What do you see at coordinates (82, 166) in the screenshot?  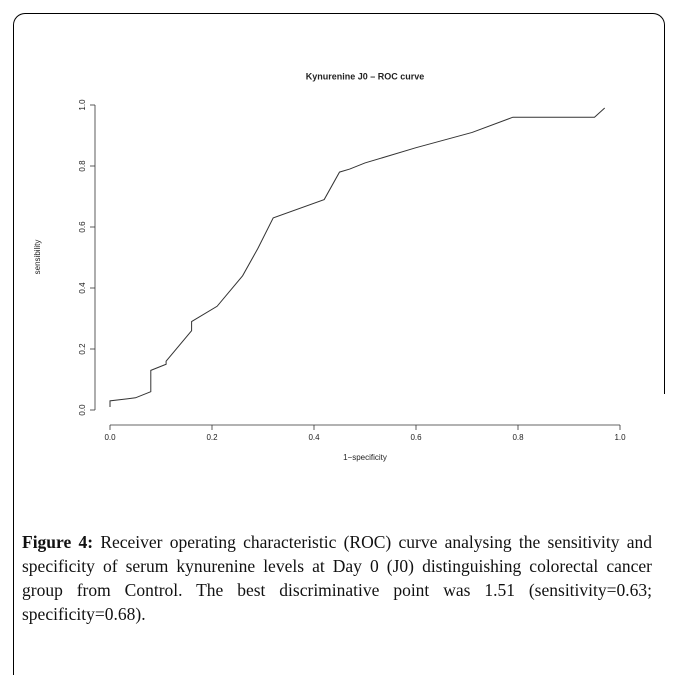 I see `y-tick-label: 0.8` at bounding box center [82, 166].